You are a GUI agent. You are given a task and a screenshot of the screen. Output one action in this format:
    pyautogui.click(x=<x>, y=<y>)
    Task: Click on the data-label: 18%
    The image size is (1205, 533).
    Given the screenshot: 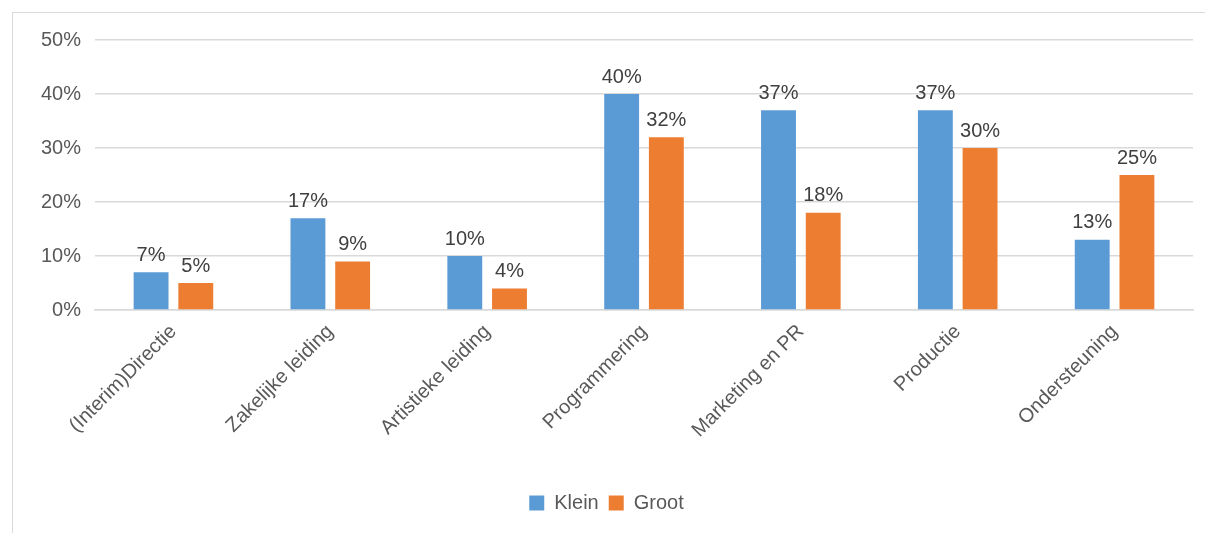 What is the action you would take?
    pyautogui.click(x=823, y=194)
    